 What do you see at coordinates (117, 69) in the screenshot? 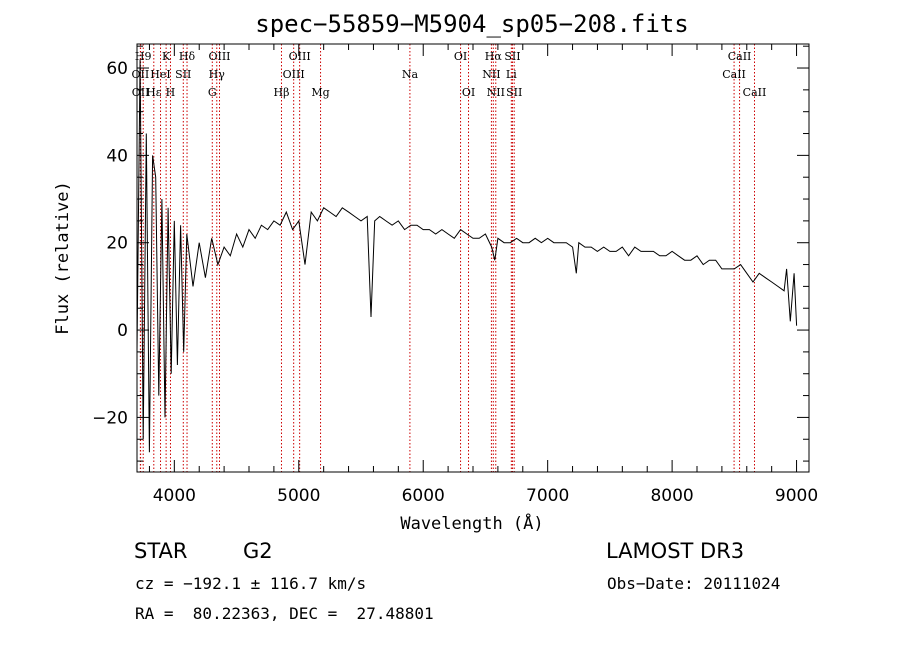
I see `y-tick-label: 60` at bounding box center [117, 69].